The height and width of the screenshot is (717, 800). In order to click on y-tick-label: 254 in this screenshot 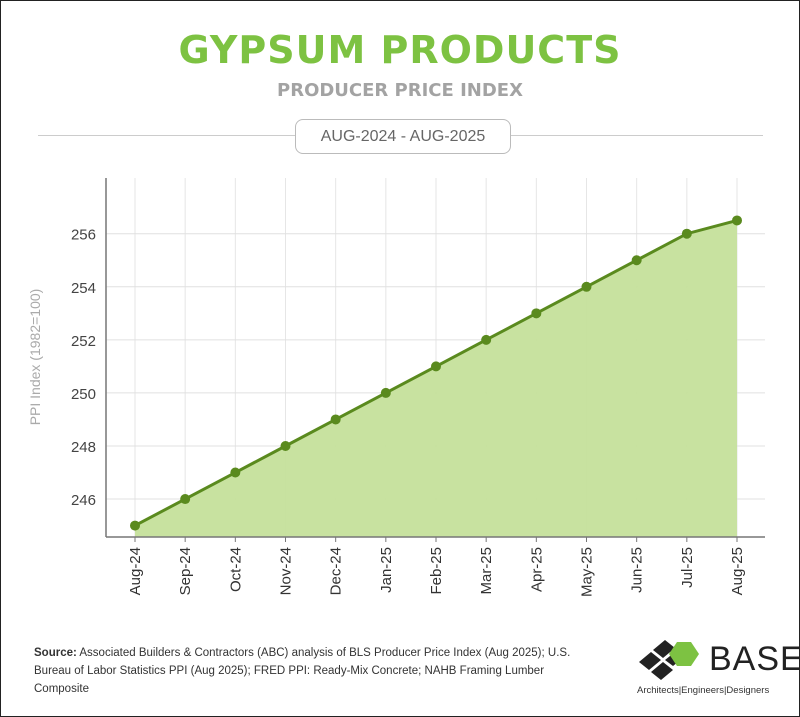, I will do `click(83, 288)`.